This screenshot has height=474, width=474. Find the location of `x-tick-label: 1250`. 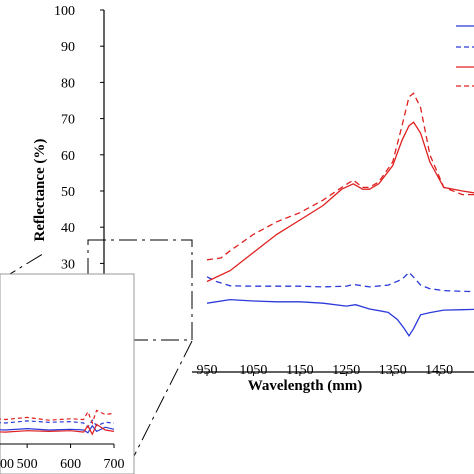

x-tick-label: 1250 is located at coordinates (346, 370).